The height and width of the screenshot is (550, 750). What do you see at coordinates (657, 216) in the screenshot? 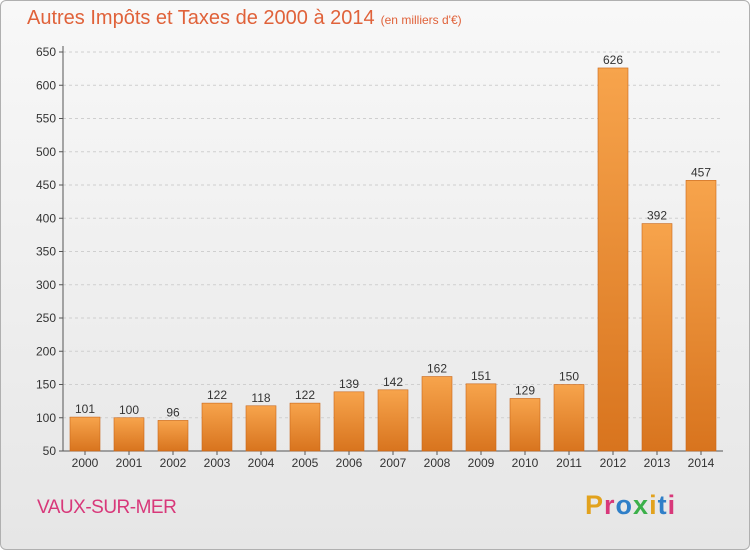
I see `data-label-2013: 392` at bounding box center [657, 216].